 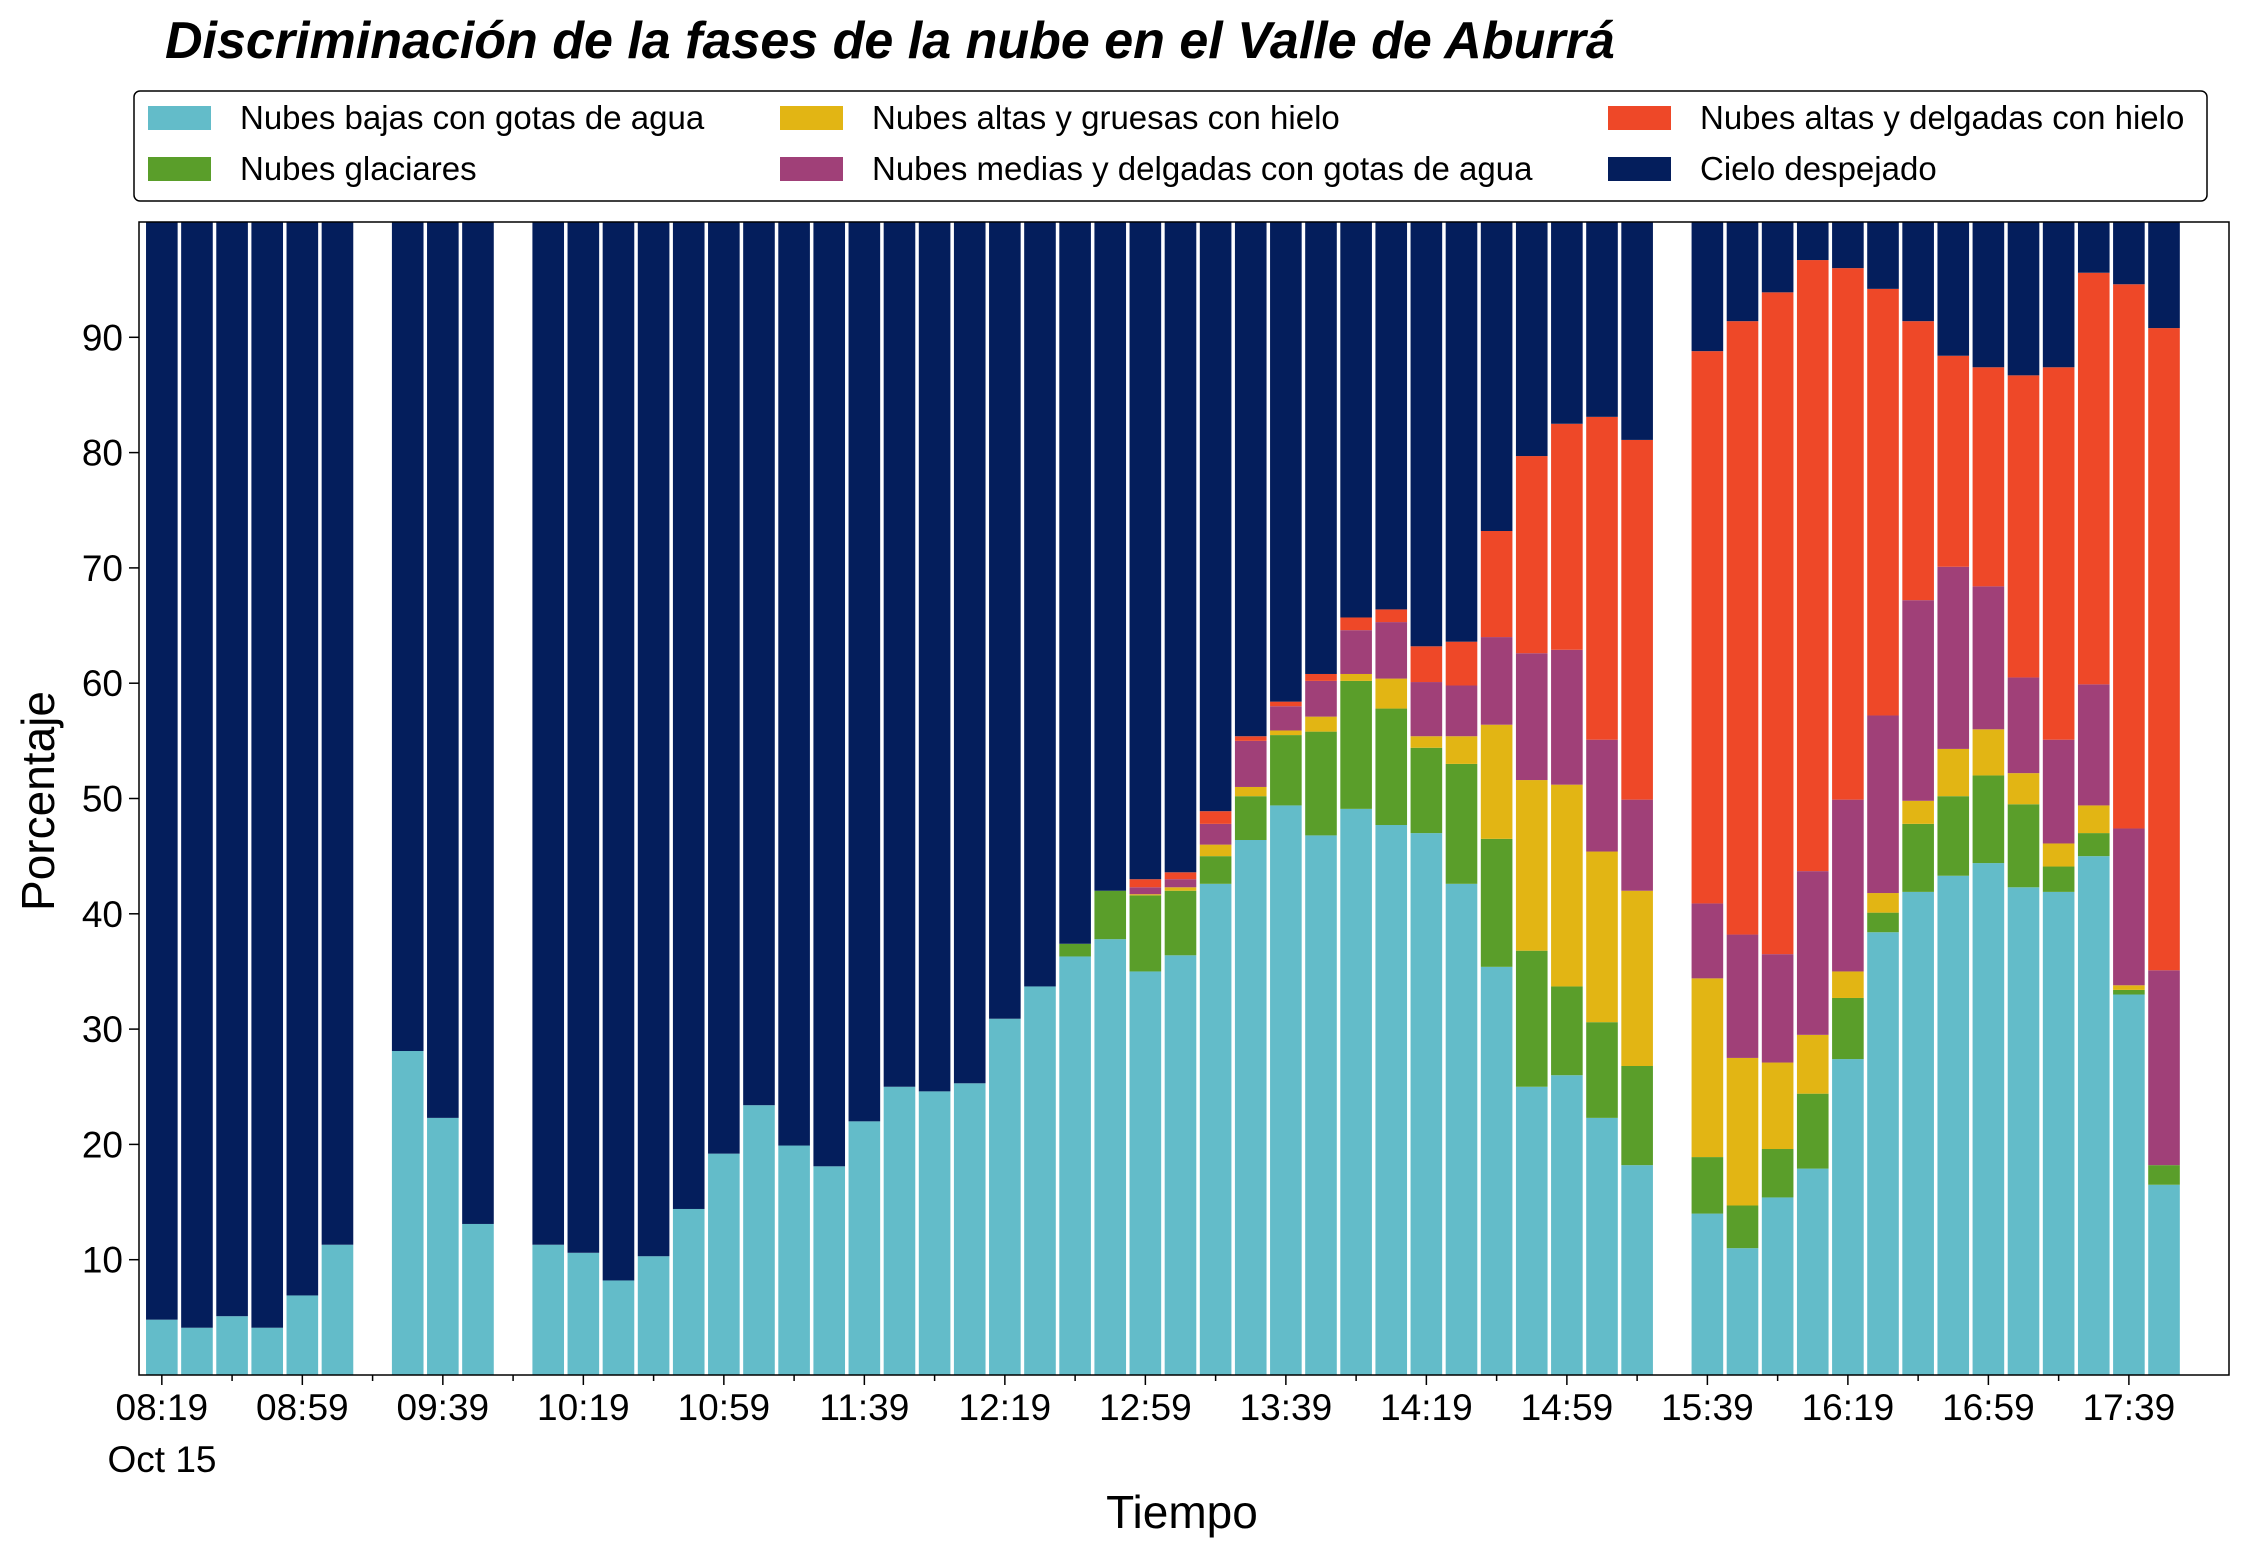 What do you see at coordinates (1182, 1512) in the screenshot?
I see `x-axis-label: Tiempo` at bounding box center [1182, 1512].